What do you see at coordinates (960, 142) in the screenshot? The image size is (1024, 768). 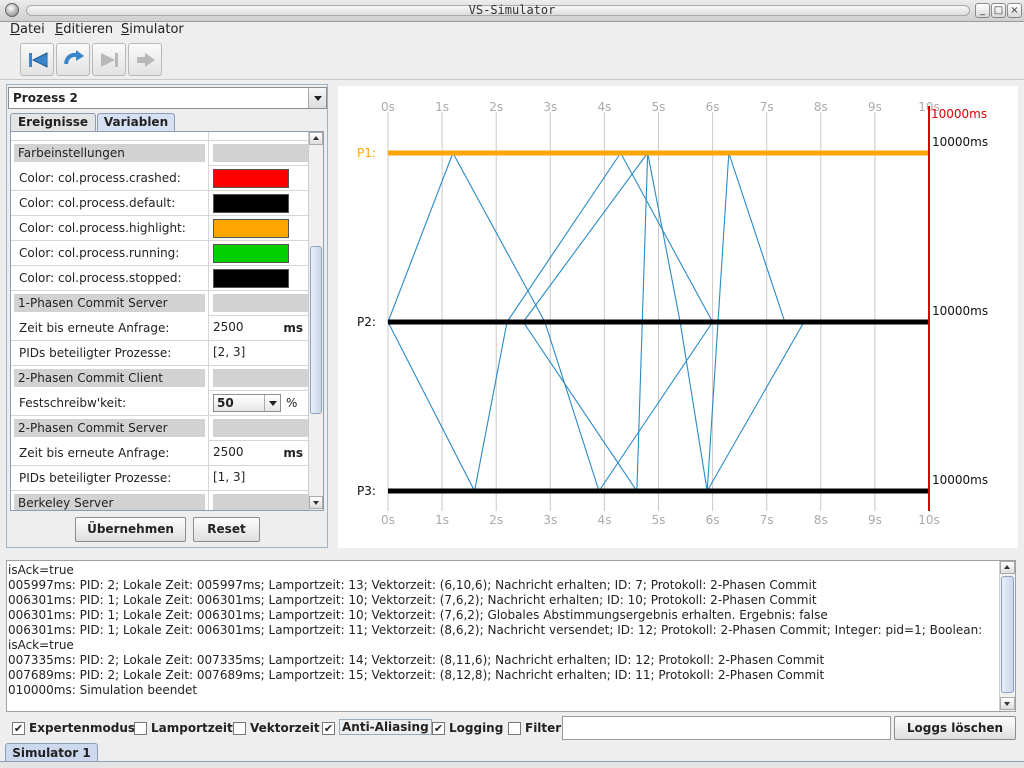 I see `process-end-label: 10000ms` at bounding box center [960, 142].